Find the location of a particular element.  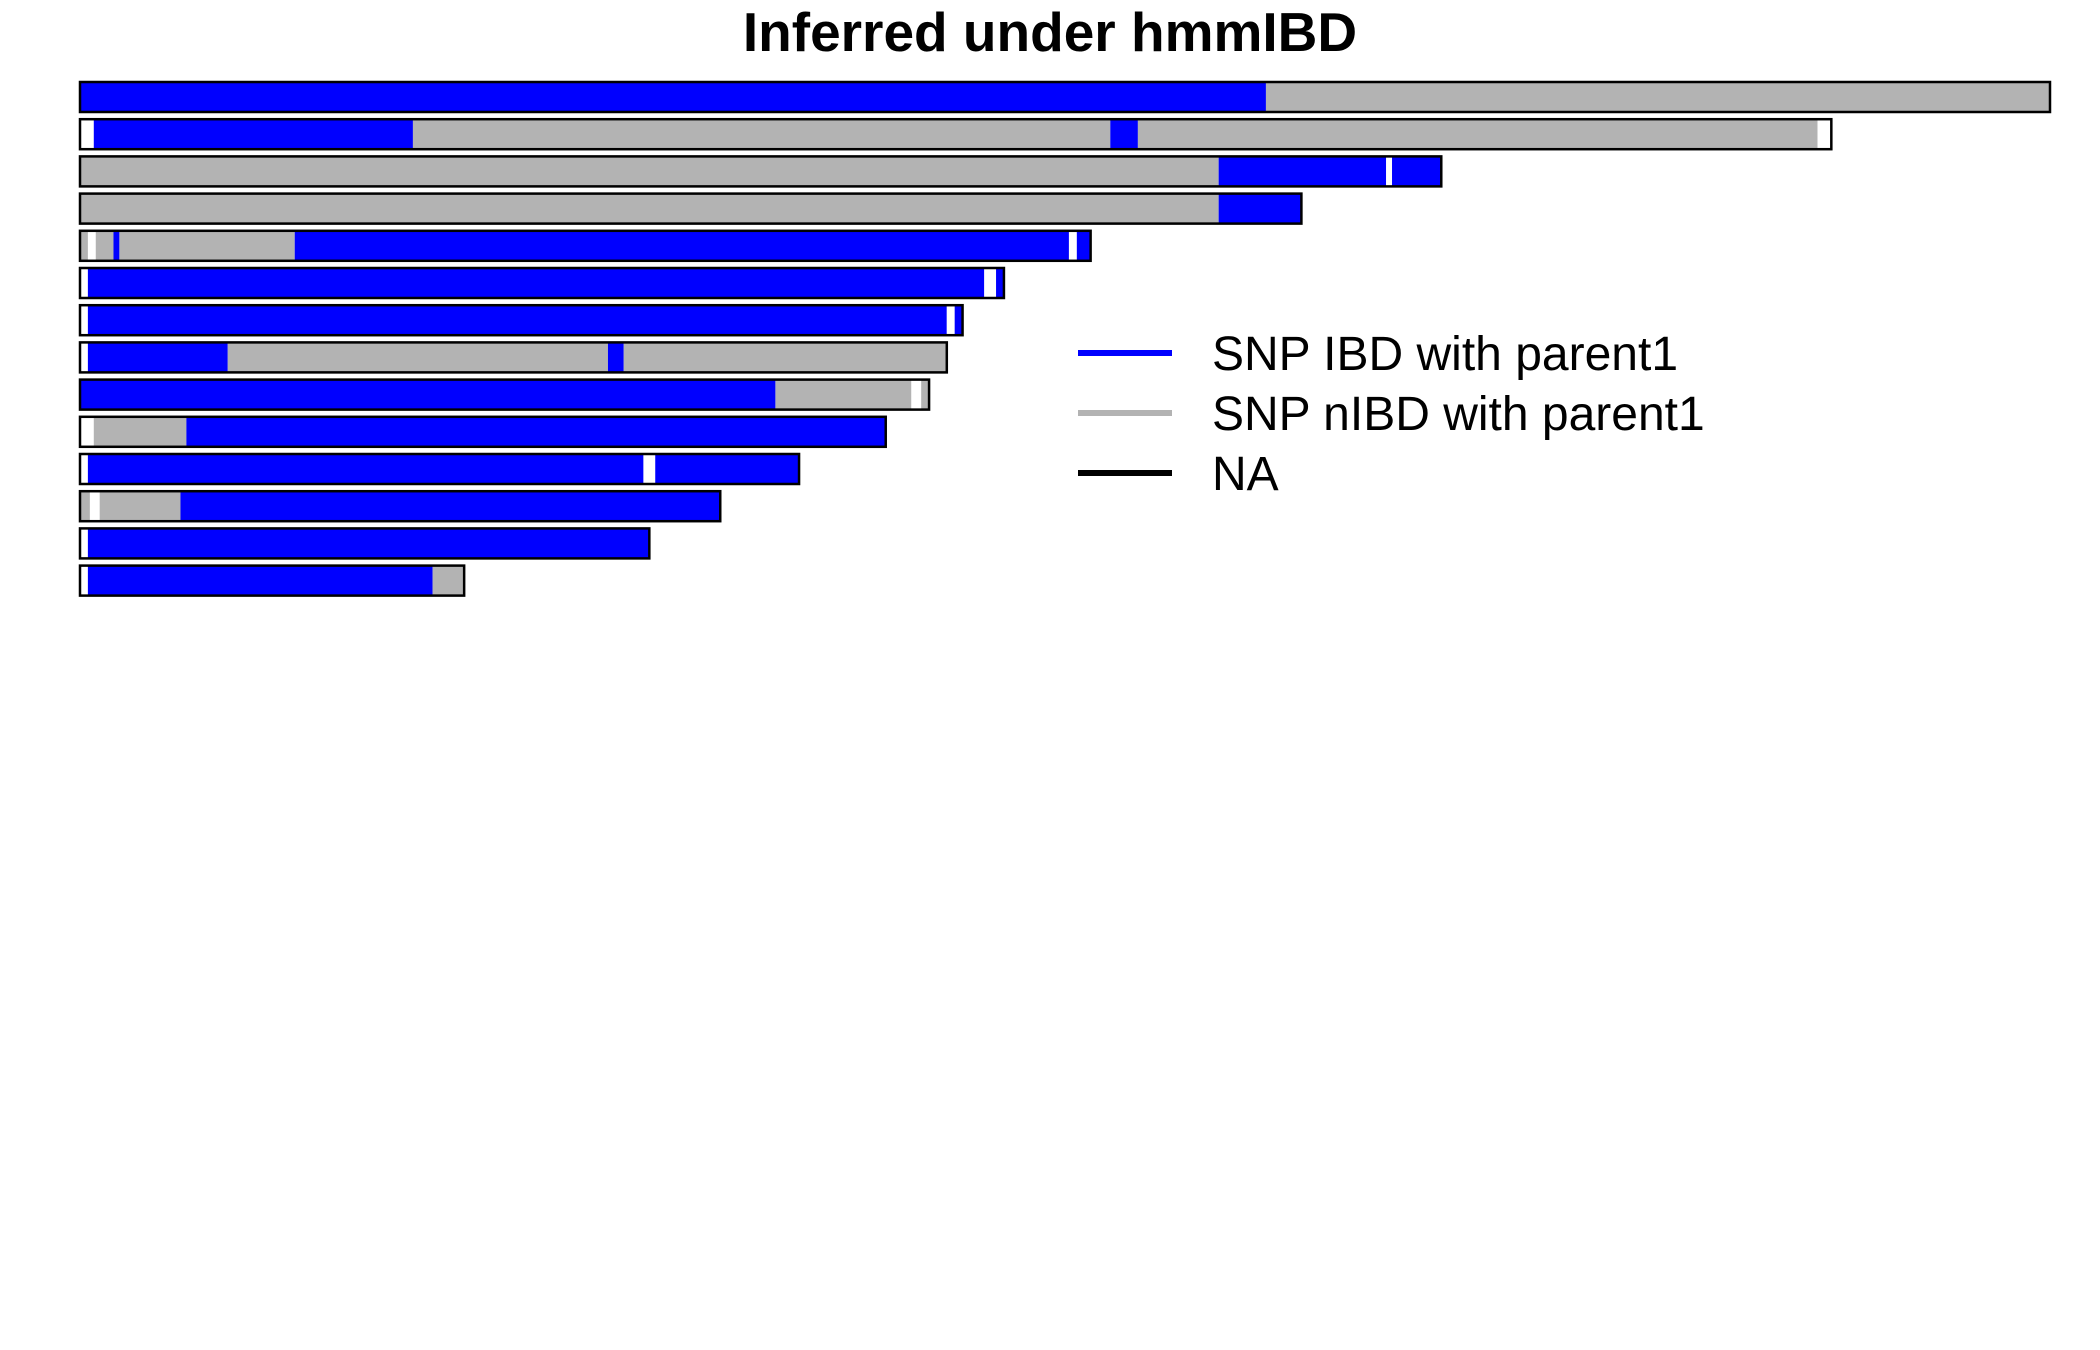

legend-label-ibd: SNP IBD with parent1 is located at coordinates (1445, 354).